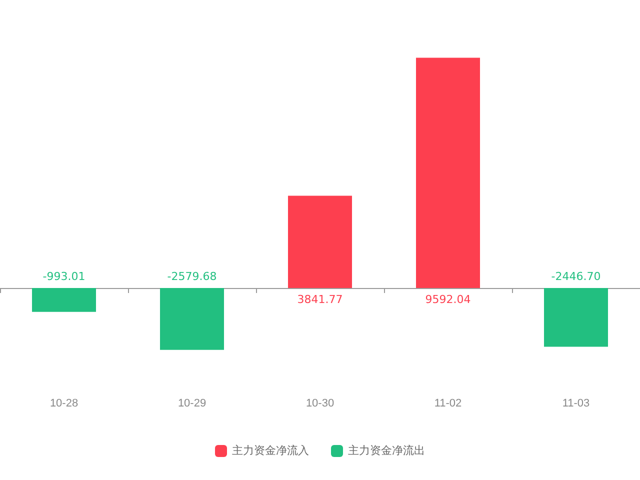  I want to click on x-tick-label: 10-30, so click(320, 404).